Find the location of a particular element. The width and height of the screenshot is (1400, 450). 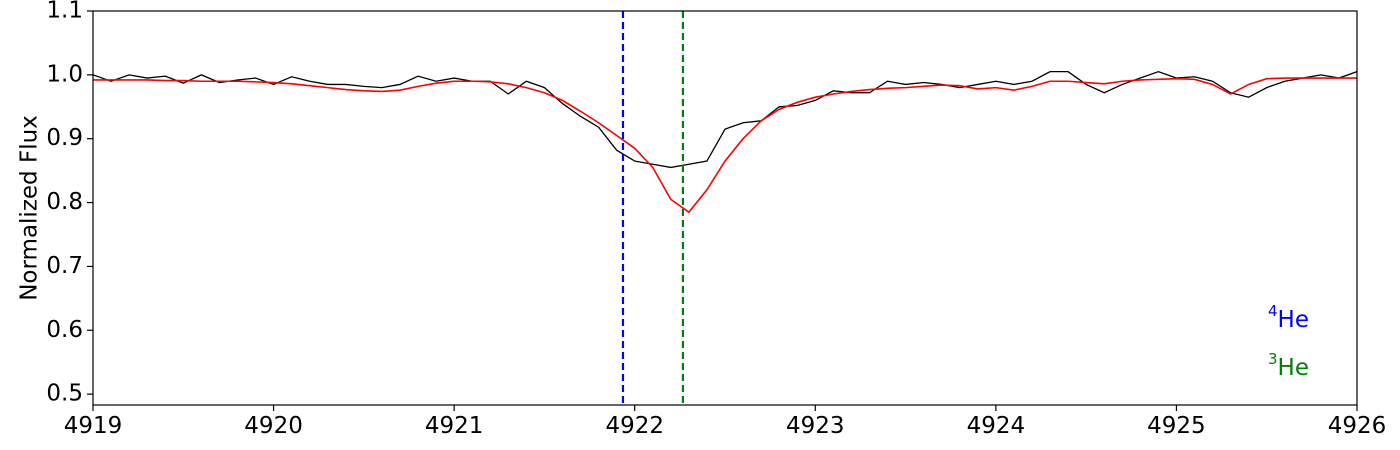

y-tick-label: 0.9 is located at coordinates (64, 138).